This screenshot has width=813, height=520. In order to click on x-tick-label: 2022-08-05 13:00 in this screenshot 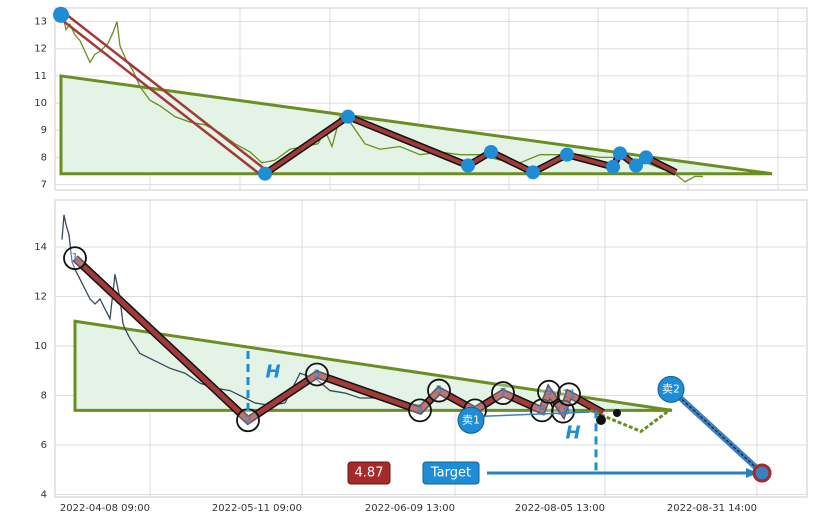, I will do `click(560, 508)`.